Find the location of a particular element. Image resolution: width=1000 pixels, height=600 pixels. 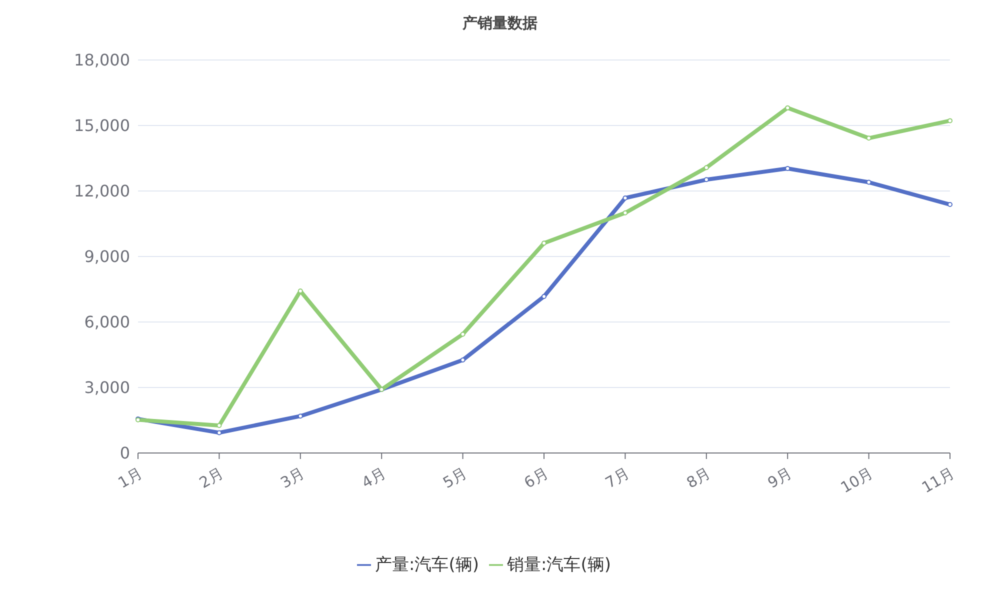

y-tick-label: 18,000 is located at coordinates (102, 60).